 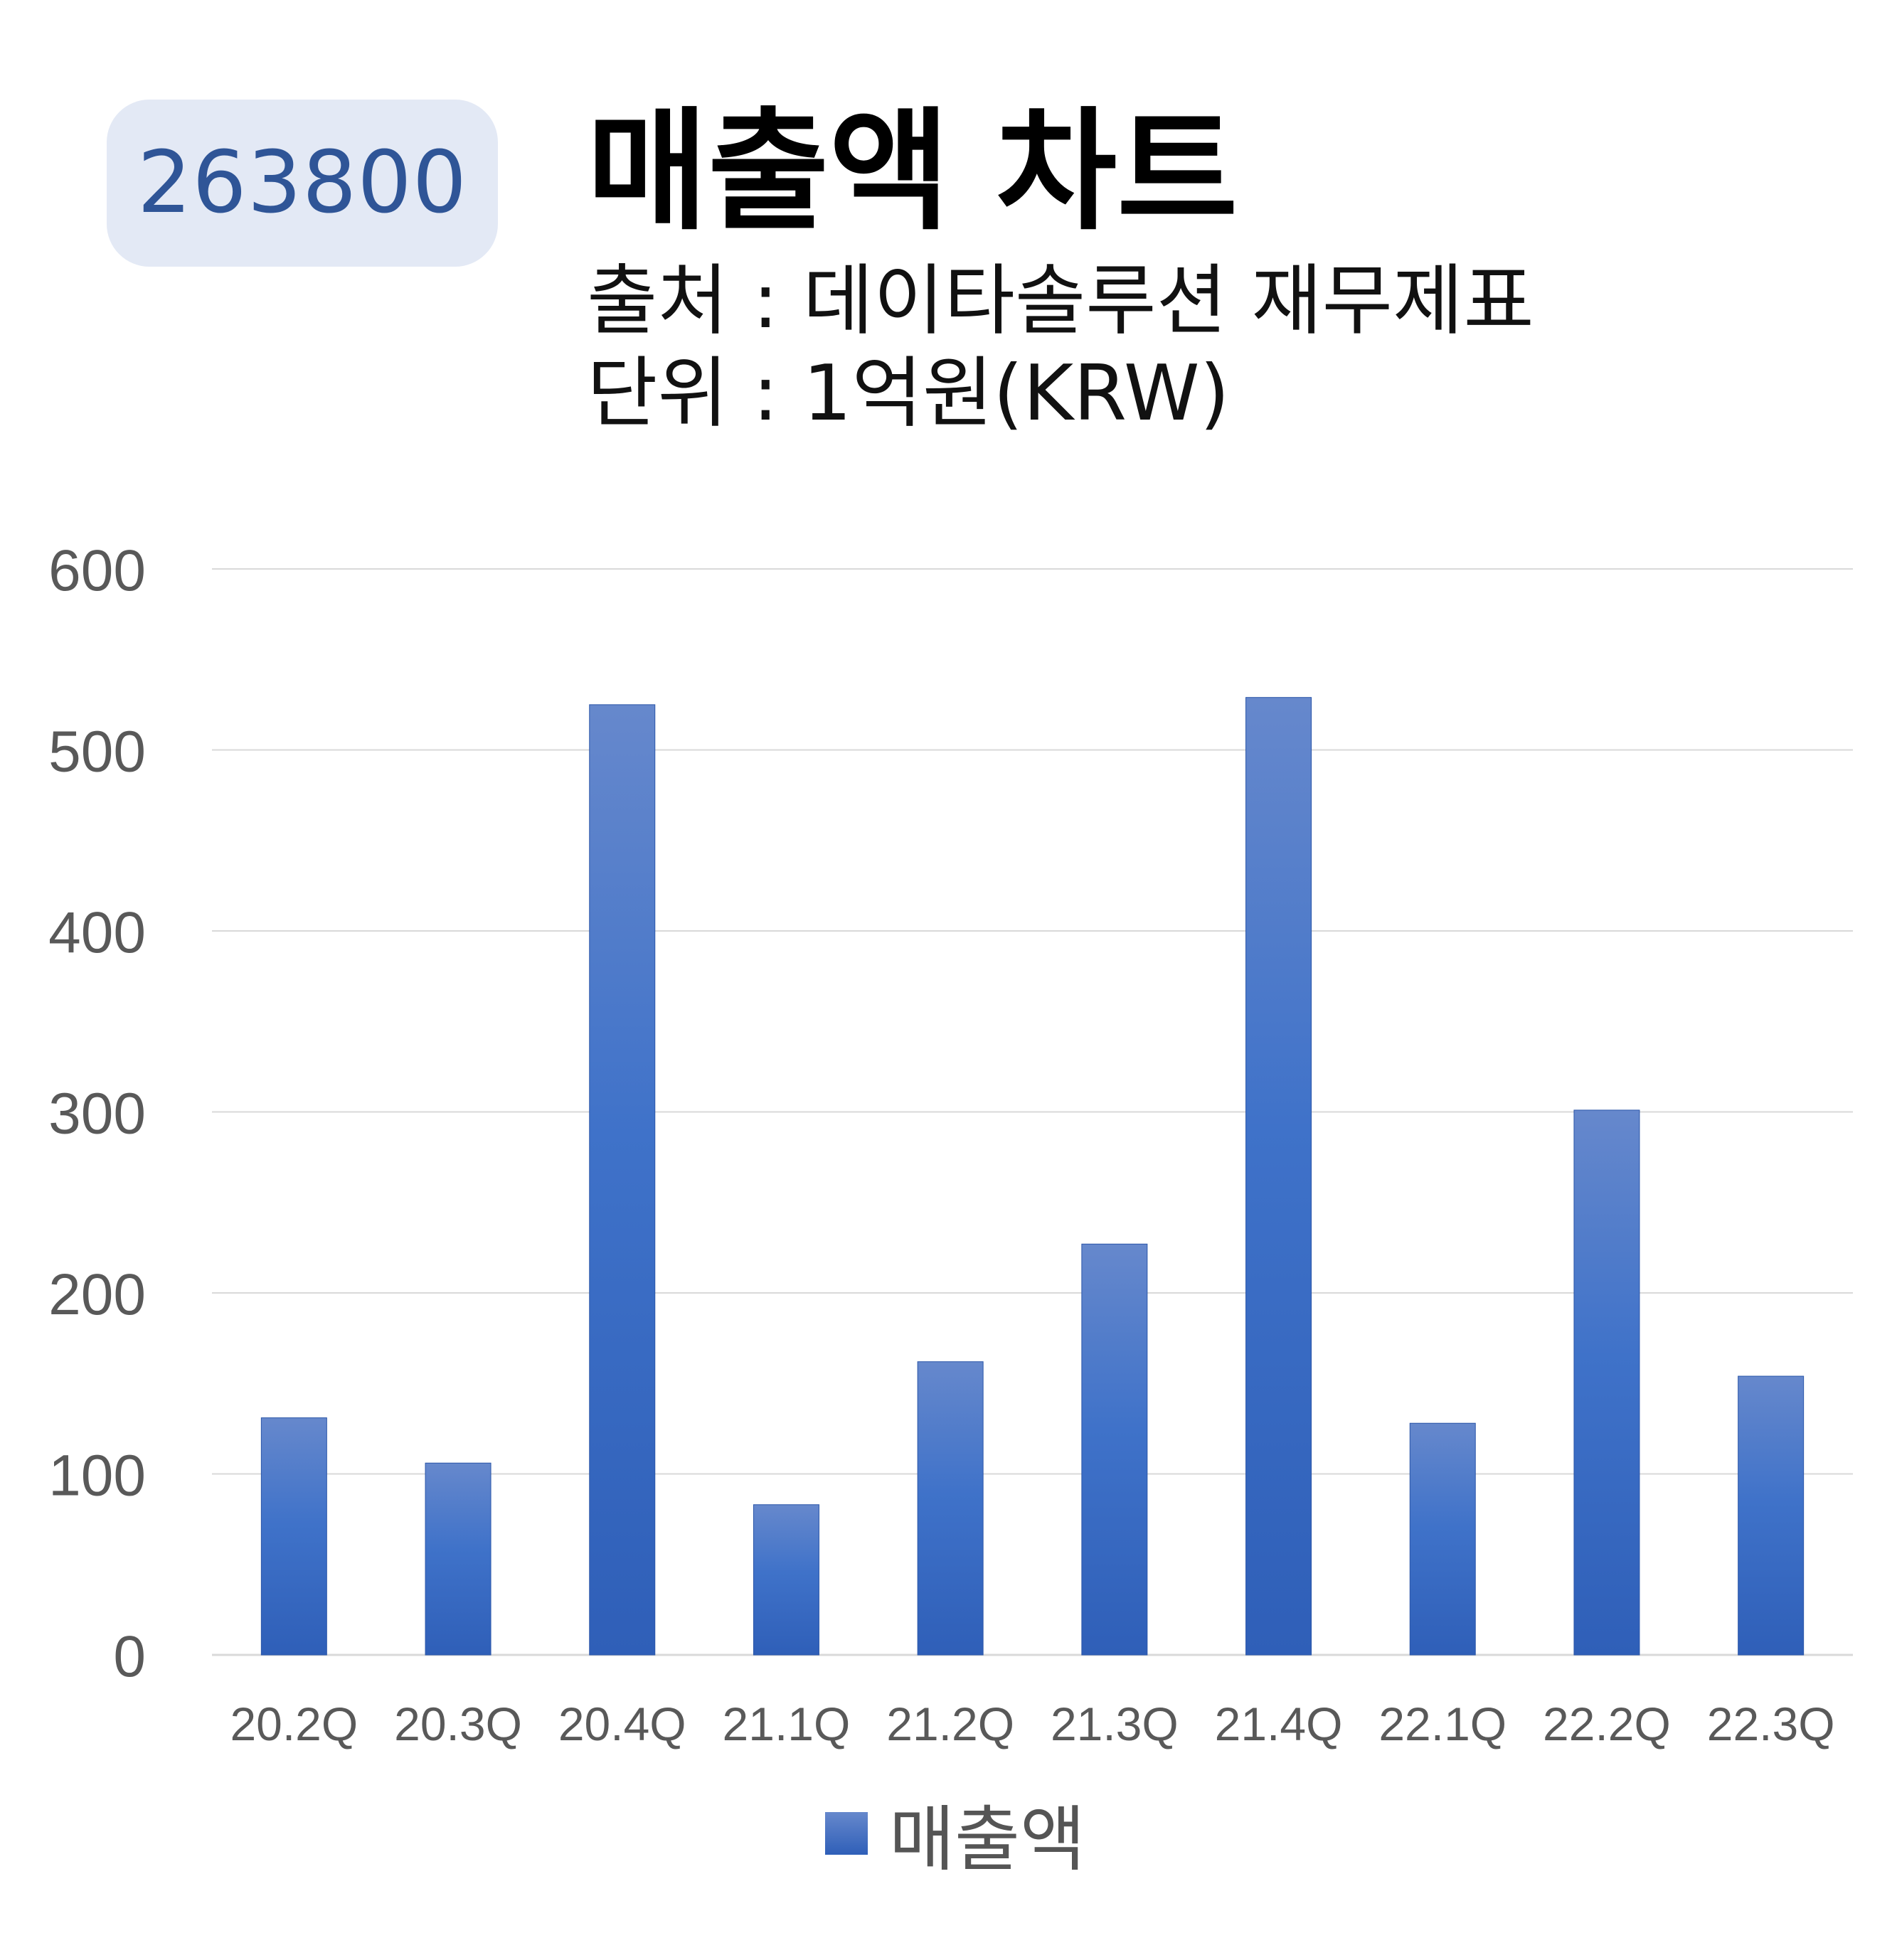 I want to click on y-axis: 0 100 200 300 400 500 600, so click(x=97, y=1113).